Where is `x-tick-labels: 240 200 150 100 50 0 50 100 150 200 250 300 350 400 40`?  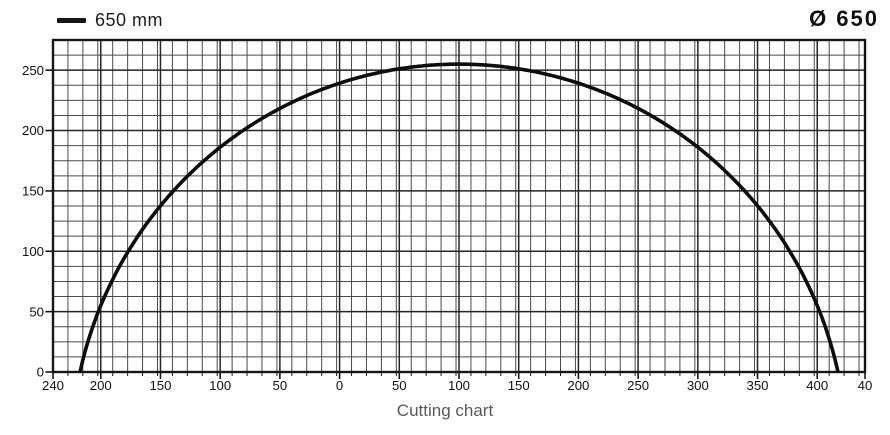 x-tick-labels: 240 200 150 100 50 0 50 100 150 200 250 300 350 400 40 is located at coordinates (457, 385).